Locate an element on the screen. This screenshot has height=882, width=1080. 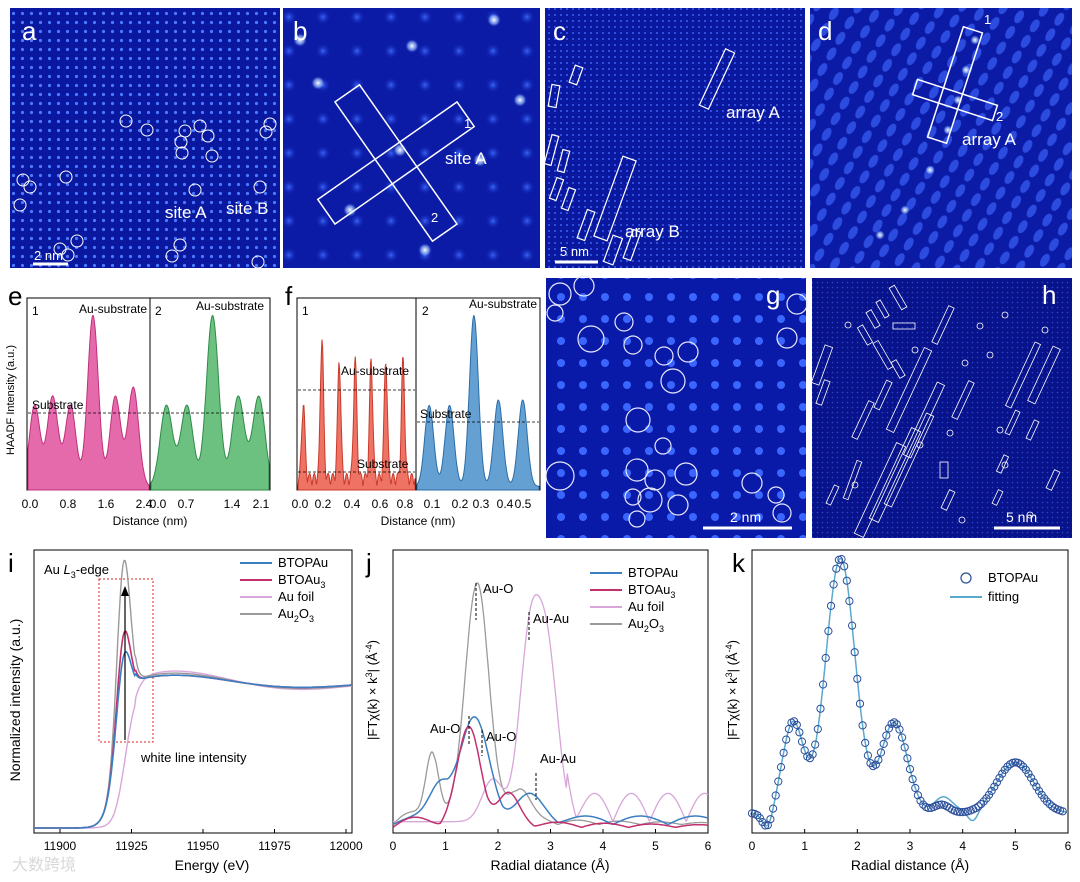
sub-label-e2: 2 is located at coordinates (158, 311).